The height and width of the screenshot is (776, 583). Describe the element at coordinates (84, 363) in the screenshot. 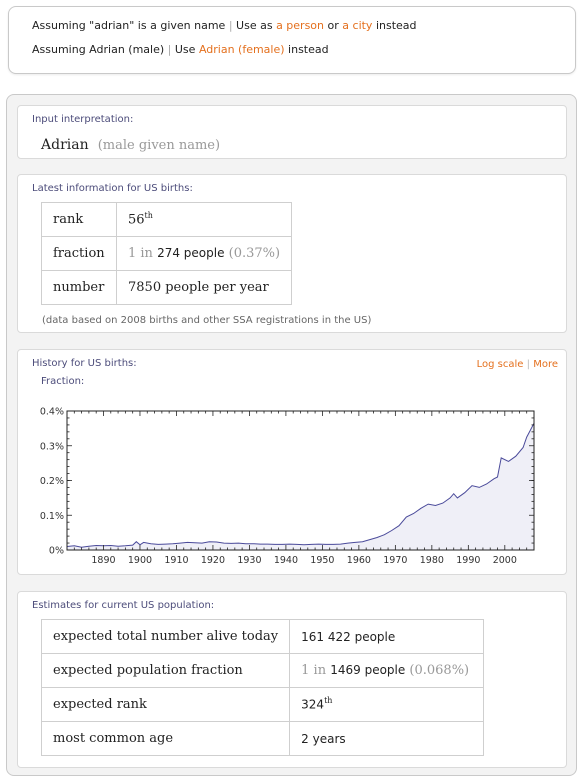

I see `pod-title: History for US births:` at that location.